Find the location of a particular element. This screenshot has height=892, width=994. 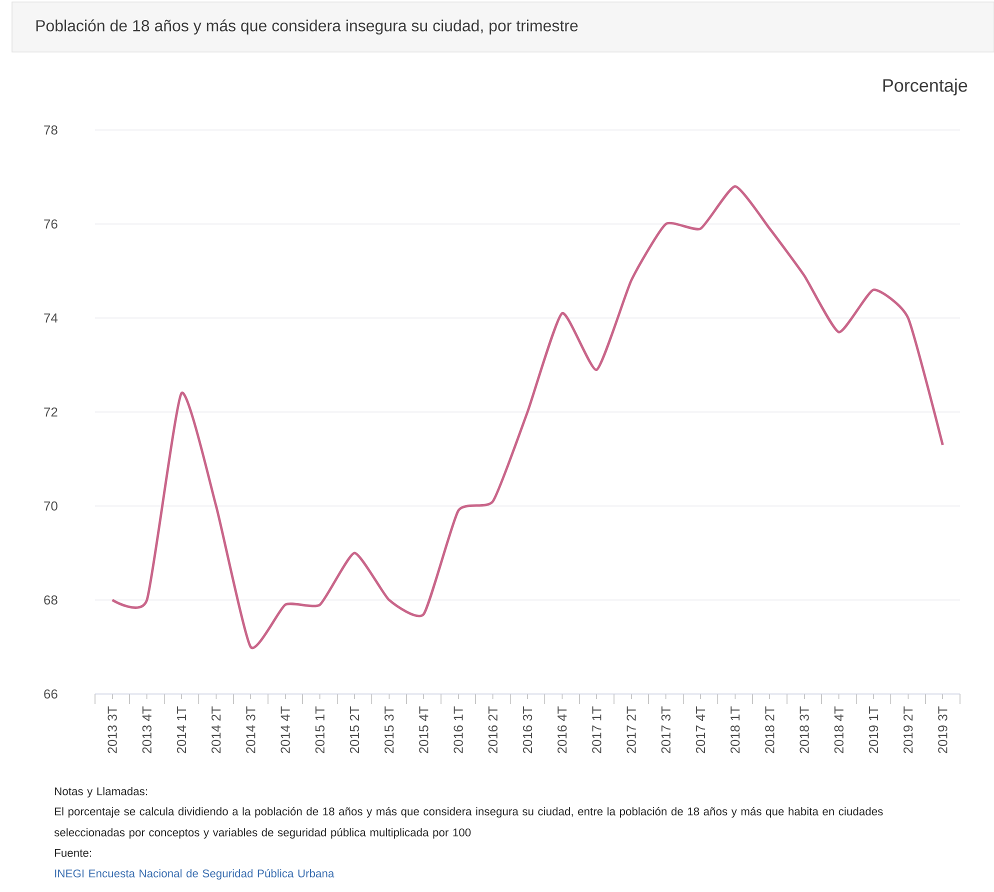

y-tick-label: 74 is located at coordinates (51, 318).